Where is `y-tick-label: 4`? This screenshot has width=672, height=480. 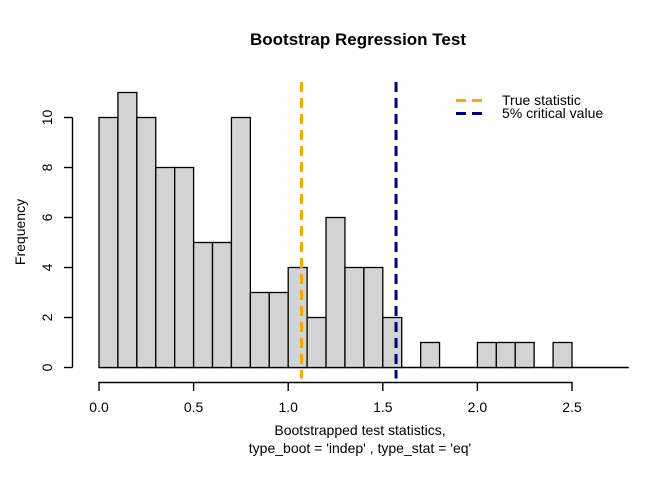 y-tick-label: 4 is located at coordinates (47, 267).